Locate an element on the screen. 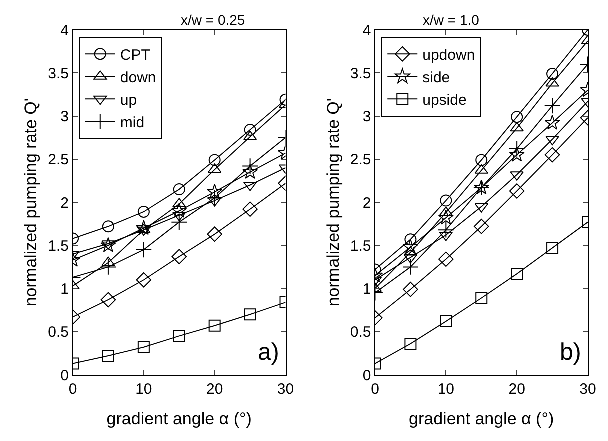 This screenshot has width=608, height=441. legend-label: side is located at coordinates (436, 78).